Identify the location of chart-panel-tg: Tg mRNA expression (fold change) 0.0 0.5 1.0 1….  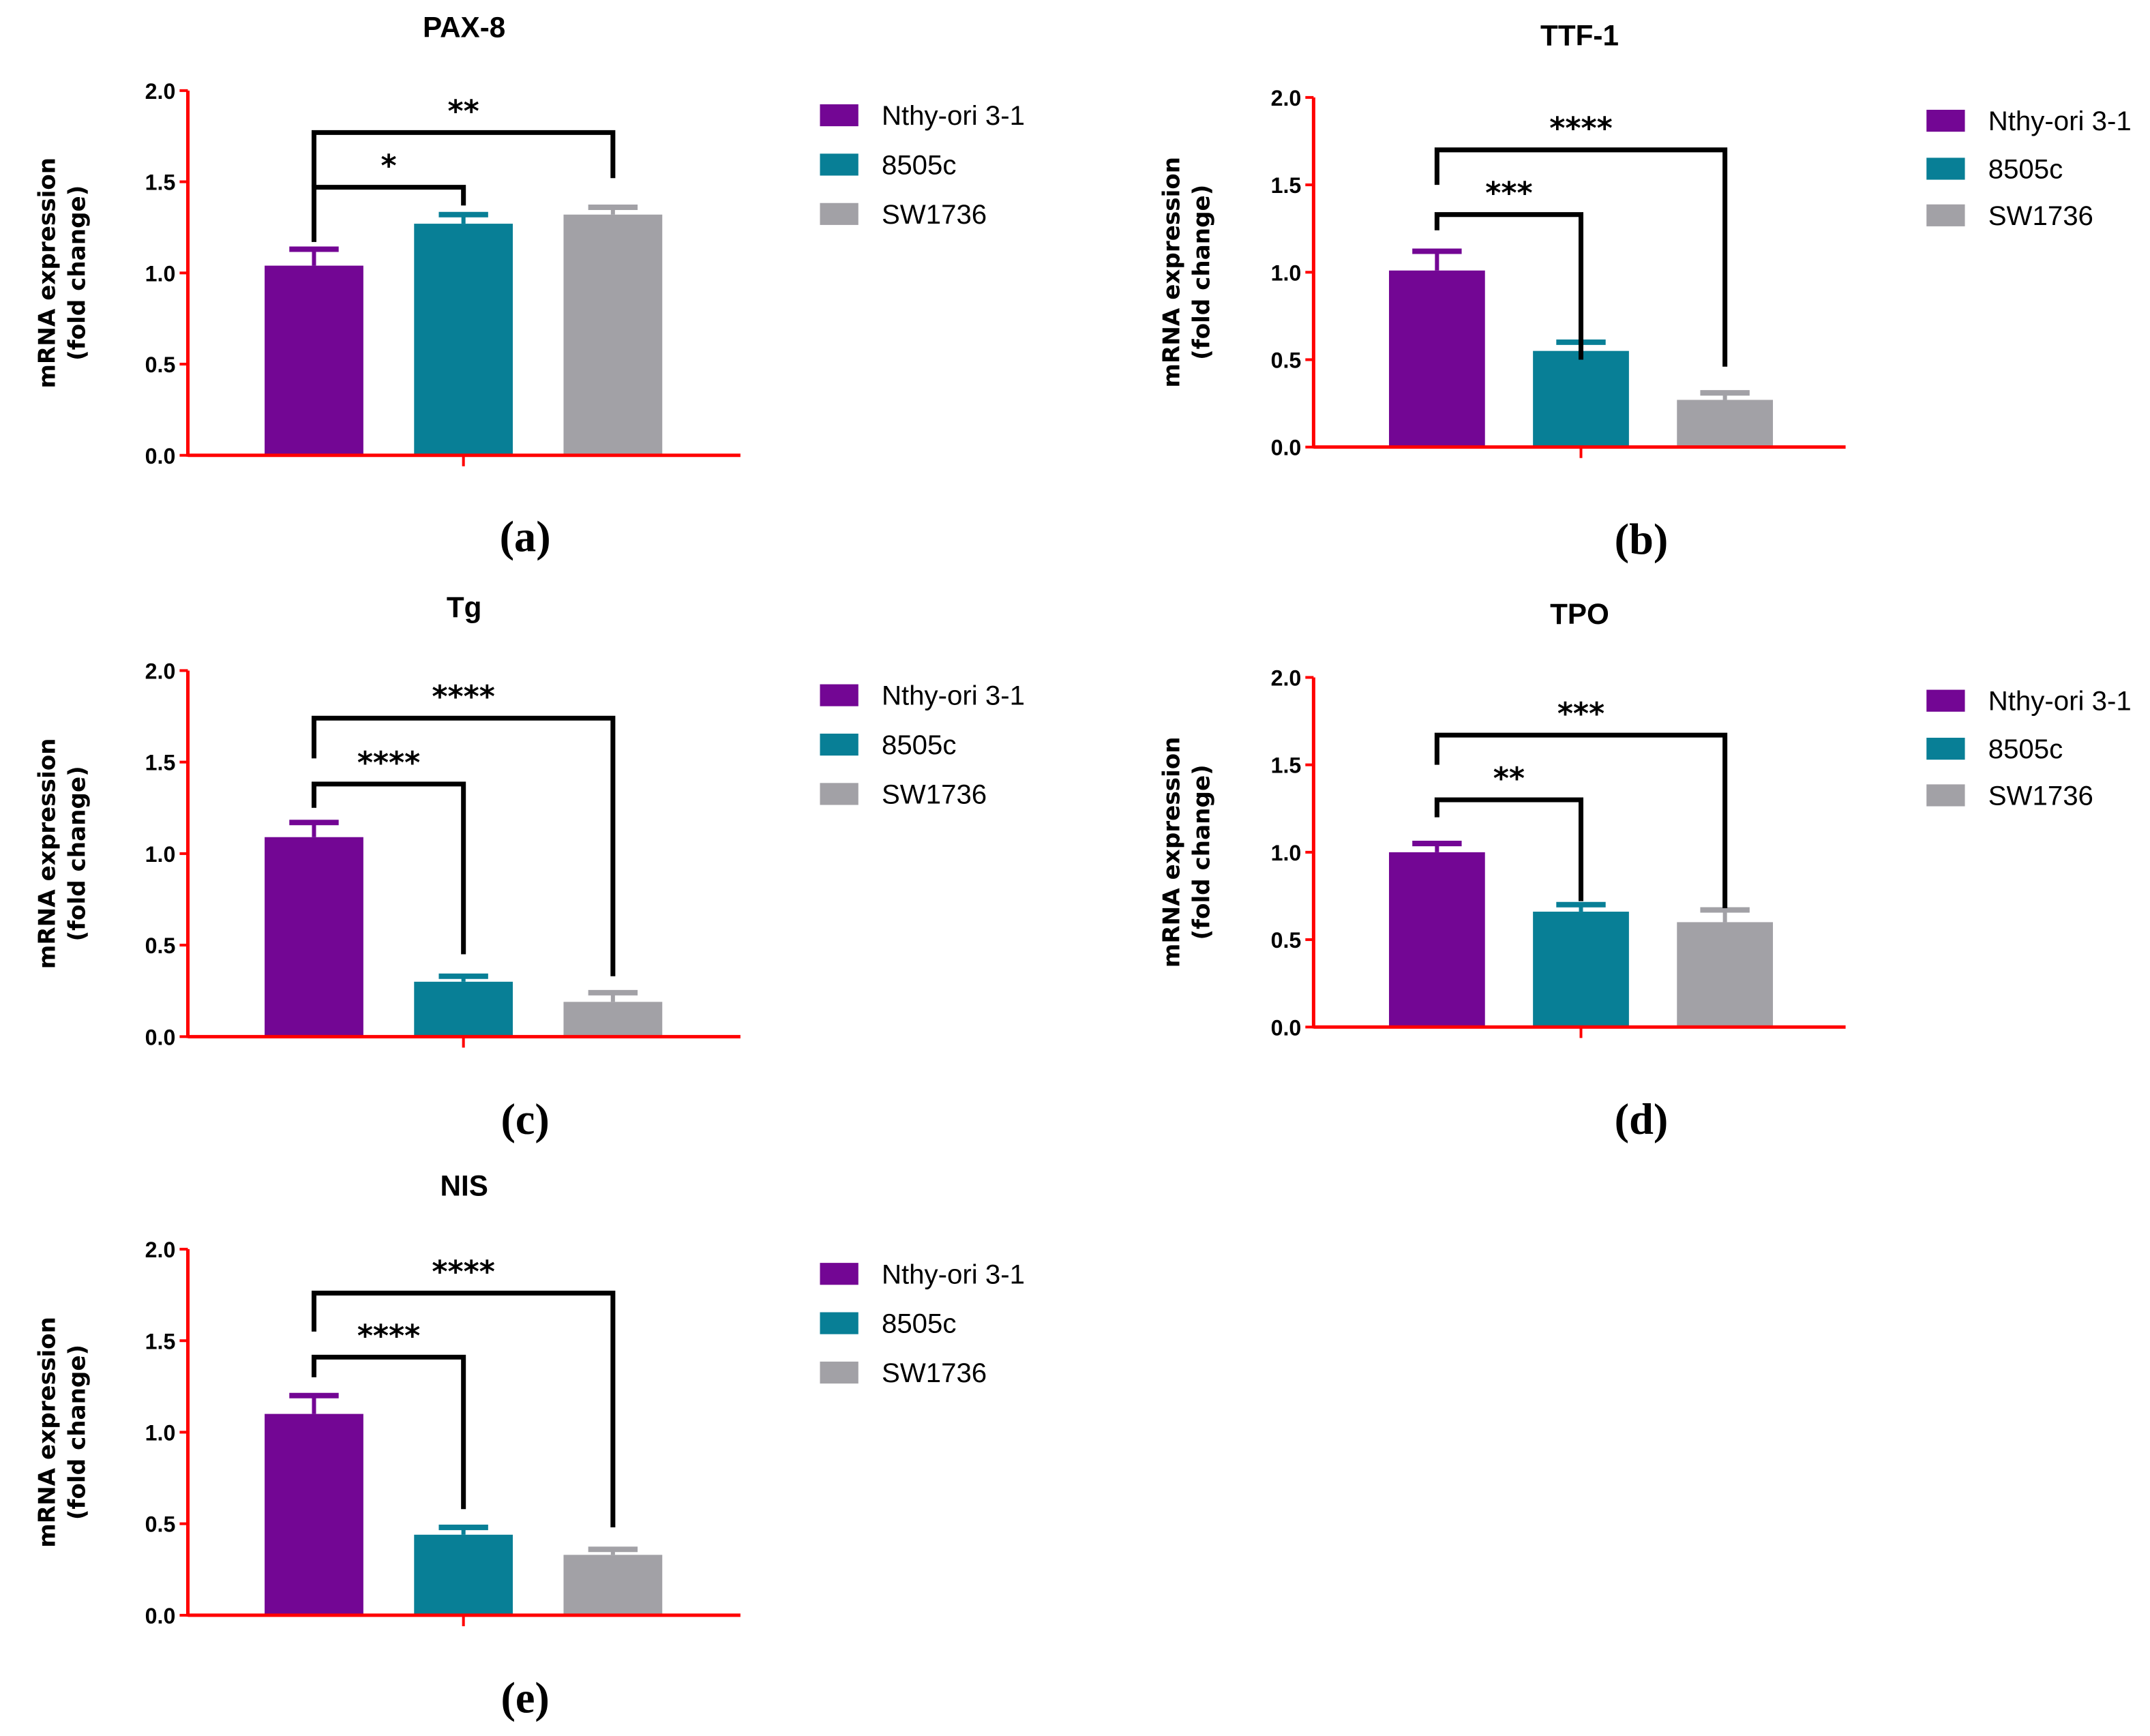
(529, 867).